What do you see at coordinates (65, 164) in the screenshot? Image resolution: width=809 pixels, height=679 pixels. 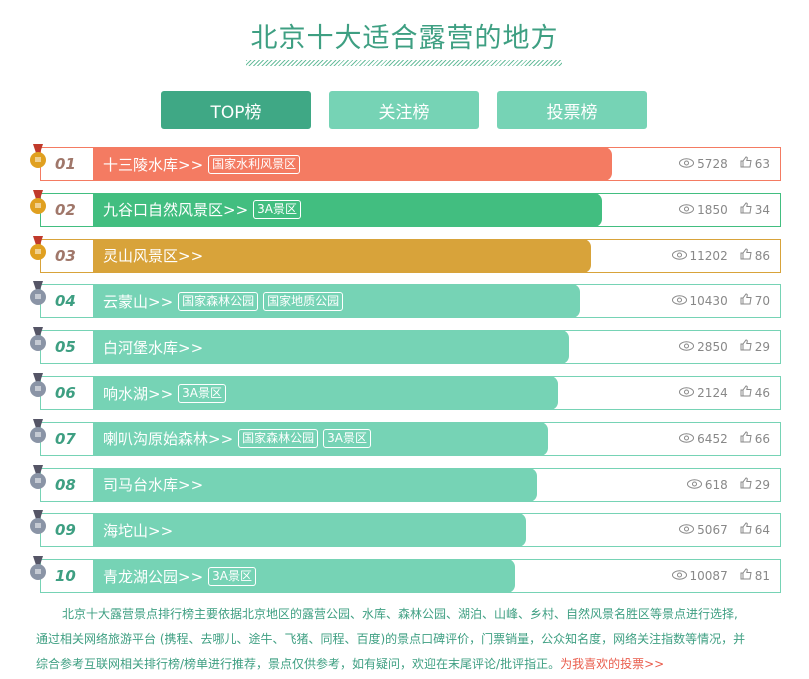 I see `rank-number: 01` at bounding box center [65, 164].